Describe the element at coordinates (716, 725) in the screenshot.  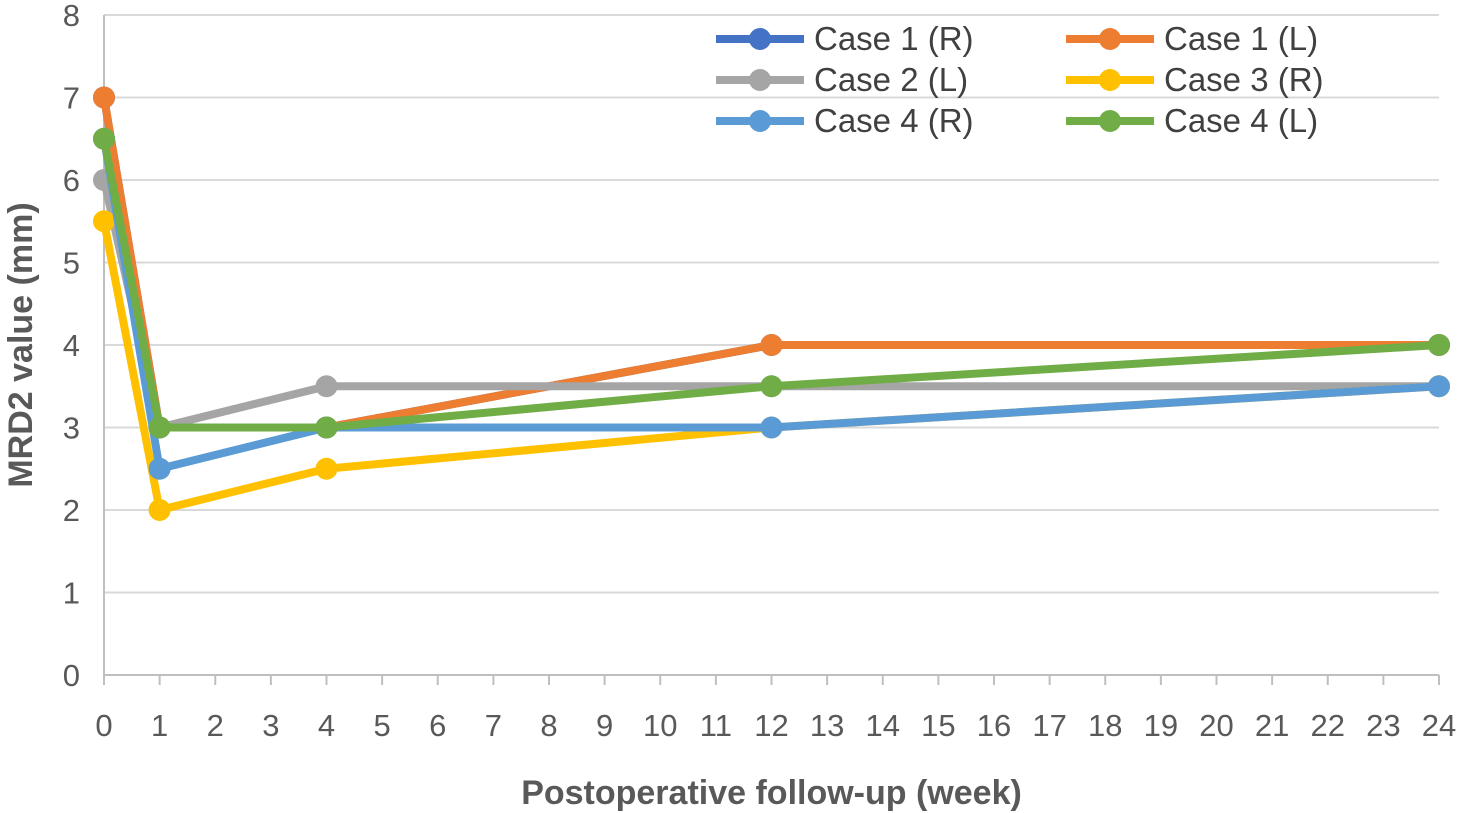
I see `x-tick-label: 11` at that location.